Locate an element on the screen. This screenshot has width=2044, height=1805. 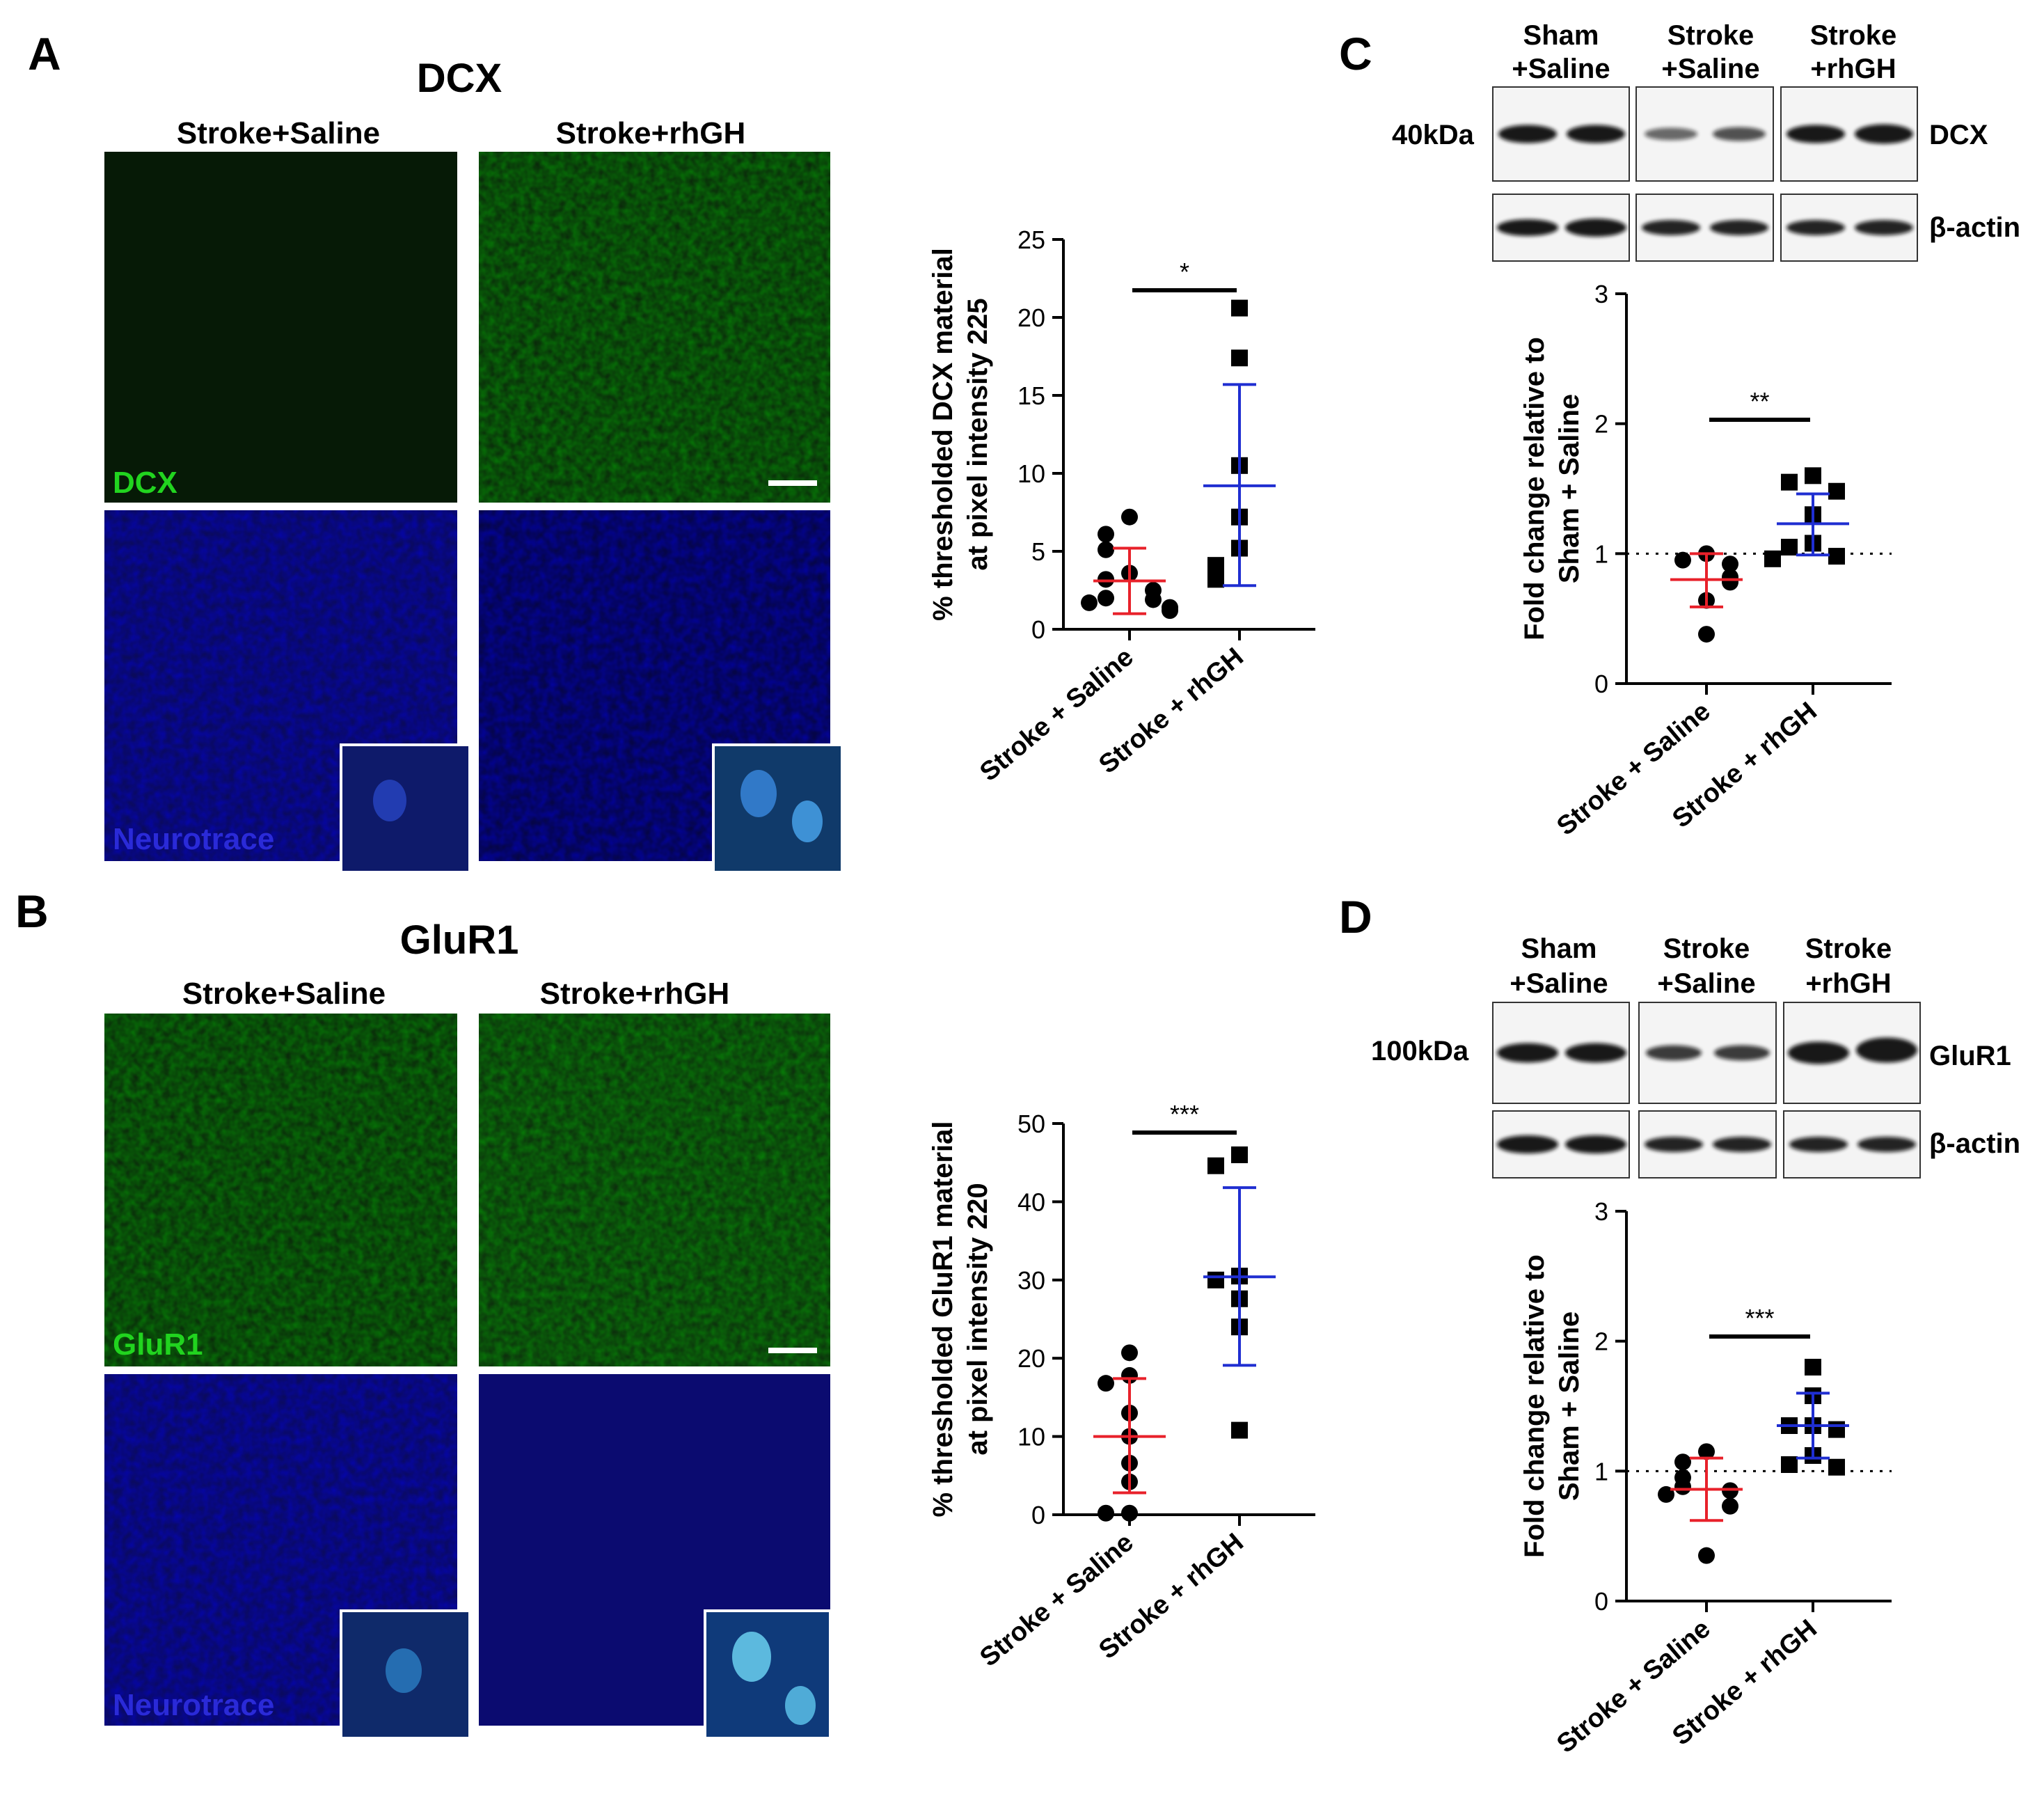
neurotrace-stain-label-b: Neurotrace is located at coordinates (194, 1705).